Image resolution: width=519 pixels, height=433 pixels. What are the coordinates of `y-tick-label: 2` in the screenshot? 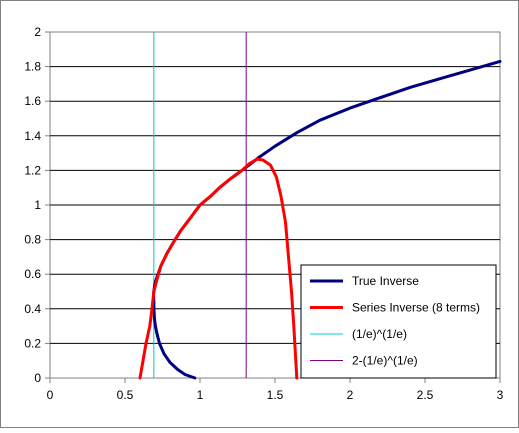 It's located at (37, 32).